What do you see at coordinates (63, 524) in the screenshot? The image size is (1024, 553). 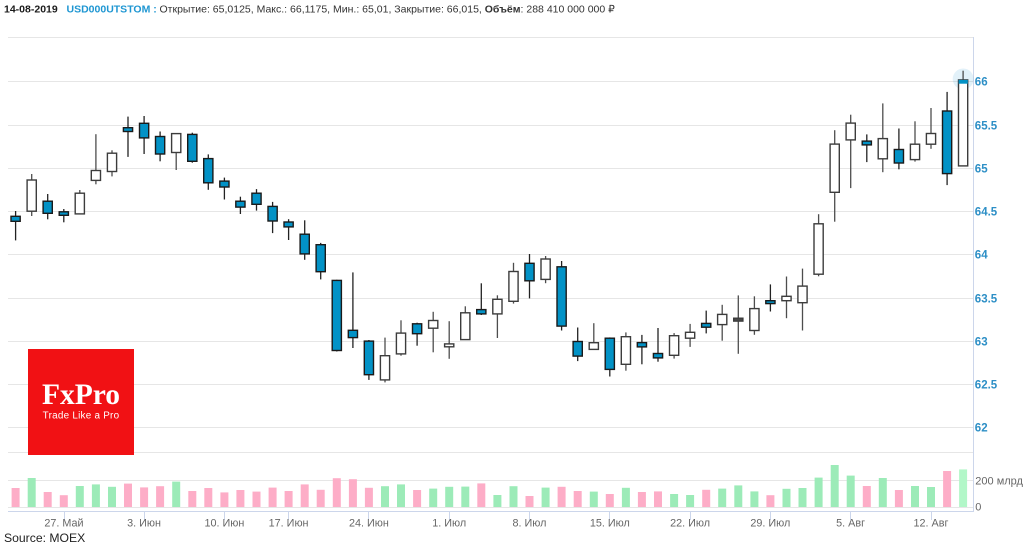 I see `svg-text: 27. Май` at bounding box center [63, 524].